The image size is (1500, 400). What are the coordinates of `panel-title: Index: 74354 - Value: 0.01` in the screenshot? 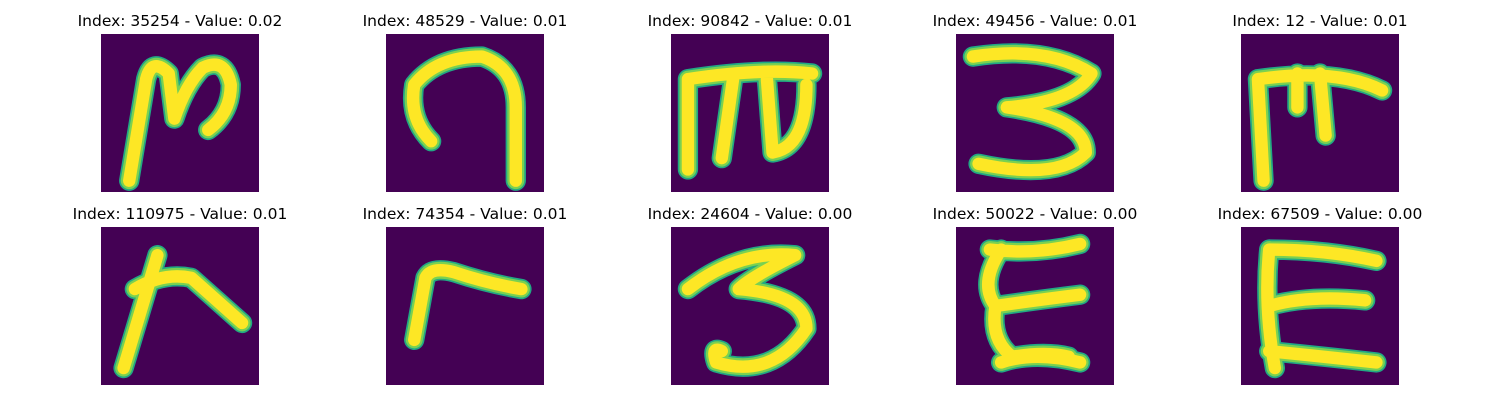 It's located at (465, 214).